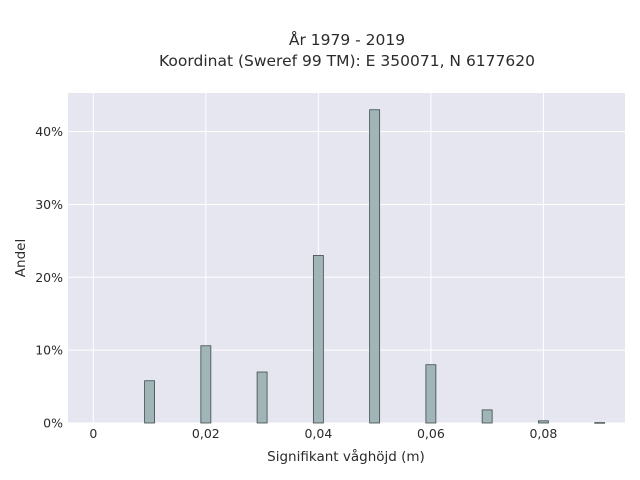 The image size is (640, 480). Describe the element at coordinates (53, 423) in the screenshot. I see `y-tick-label: 0%` at that location.